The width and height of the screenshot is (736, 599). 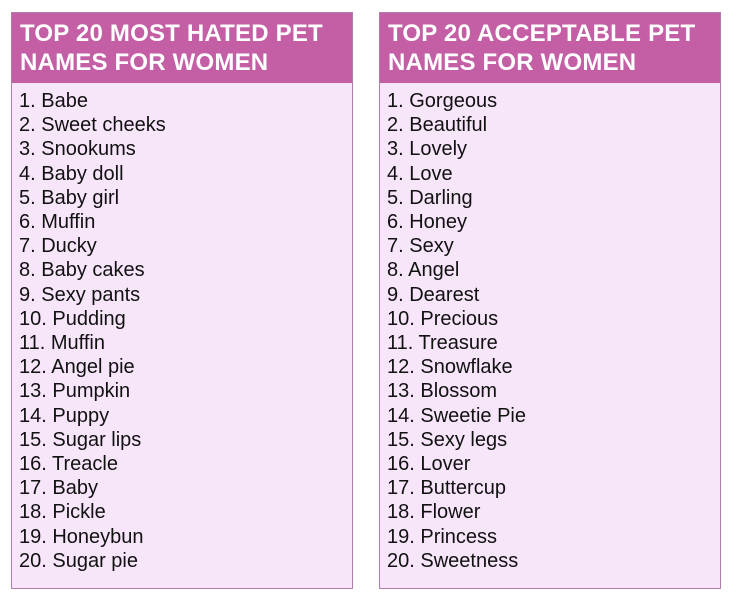 What do you see at coordinates (72, 318) in the screenshot?
I see `list-item: 10. Pudding` at bounding box center [72, 318].